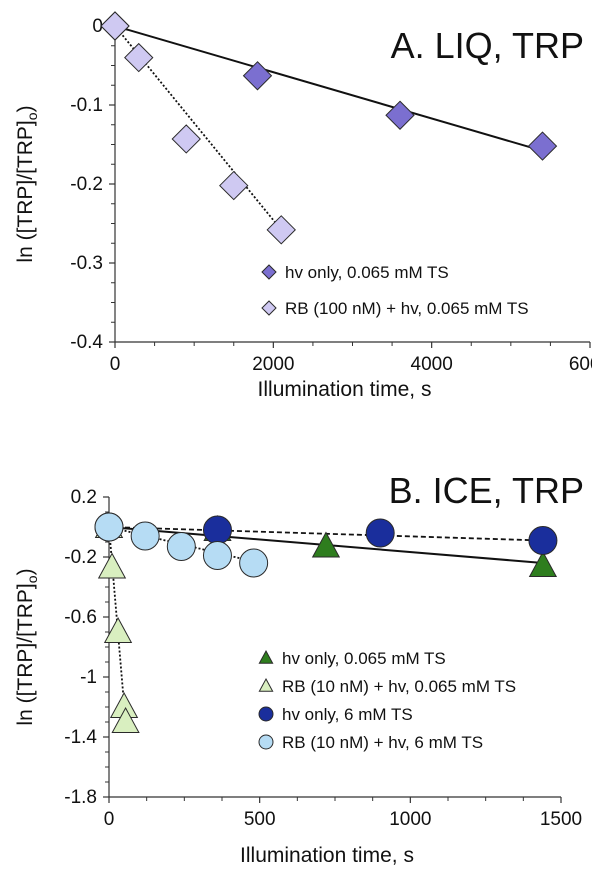  I want to click on panel-title: B. ICE, TRP, so click(486, 490).